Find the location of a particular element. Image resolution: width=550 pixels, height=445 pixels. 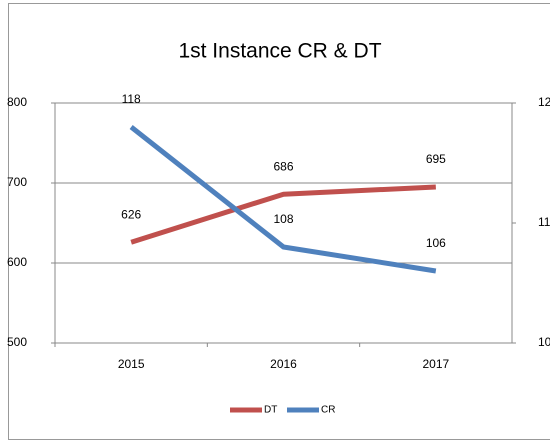

line-series is located at coordinates (283, 214).